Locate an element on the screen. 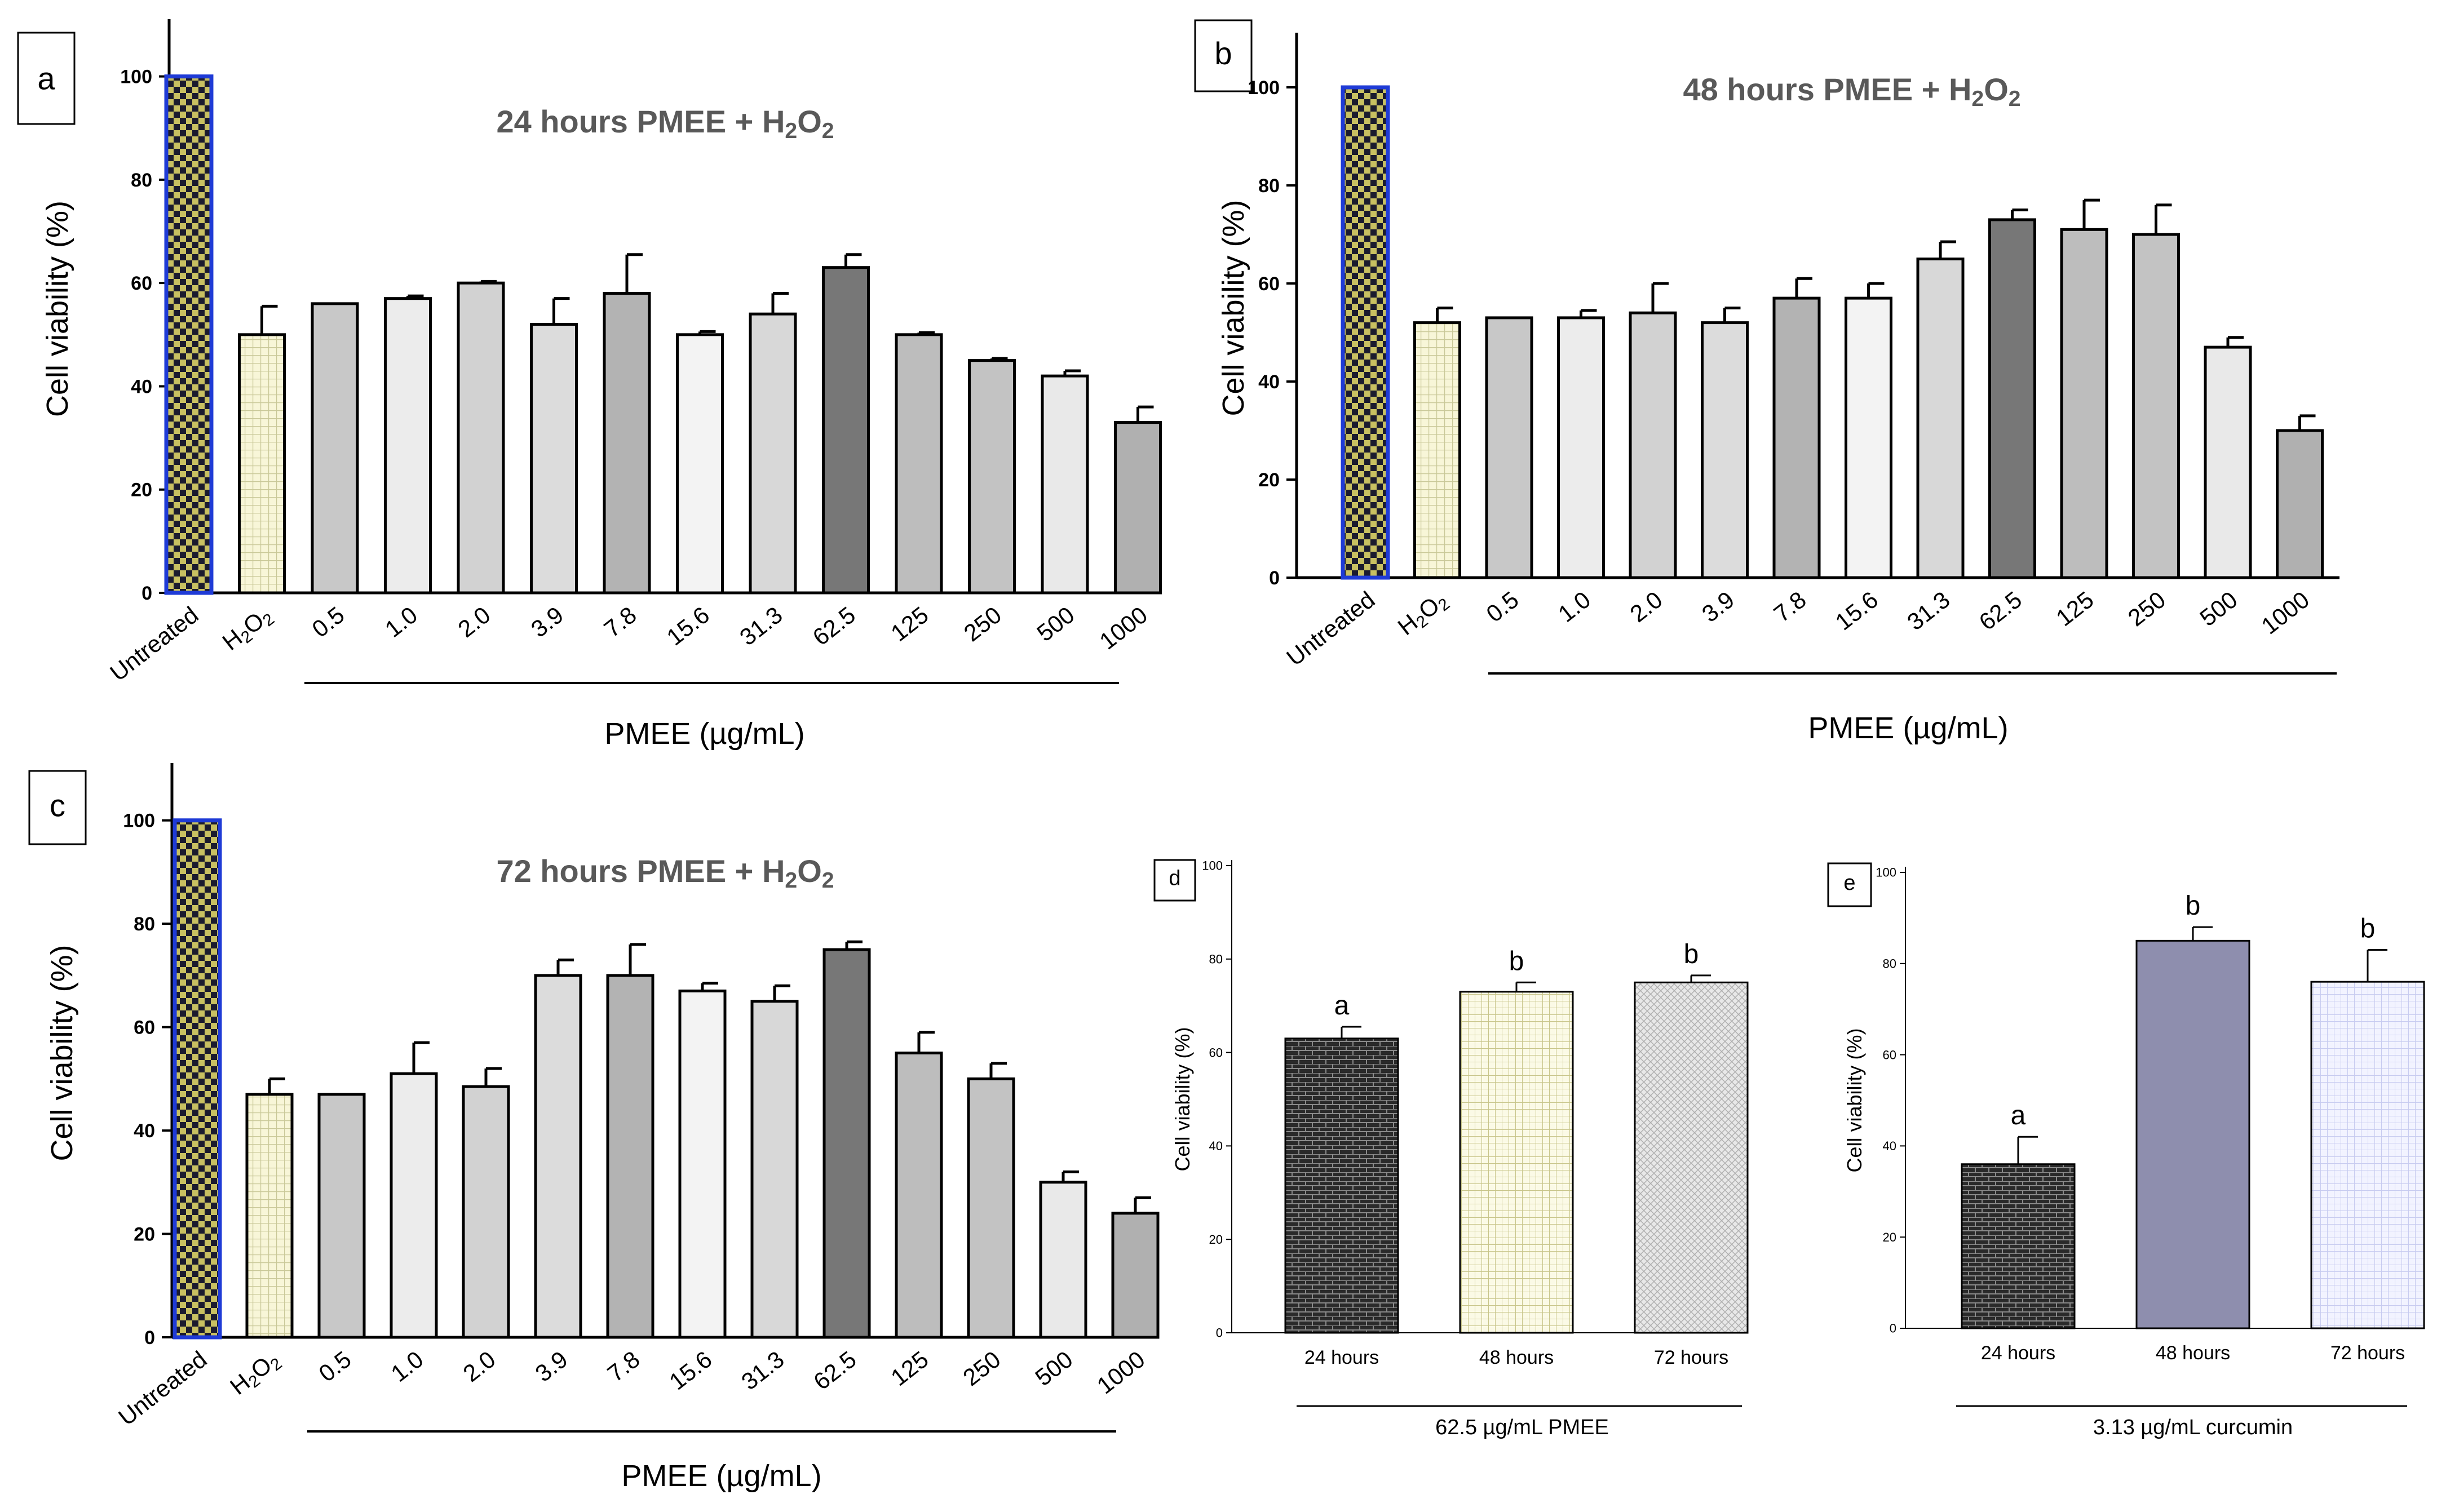 Image resolution: width=2459 pixels, height=1512 pixels. y-tick-label: 80 is located at coordinates (144, 924).